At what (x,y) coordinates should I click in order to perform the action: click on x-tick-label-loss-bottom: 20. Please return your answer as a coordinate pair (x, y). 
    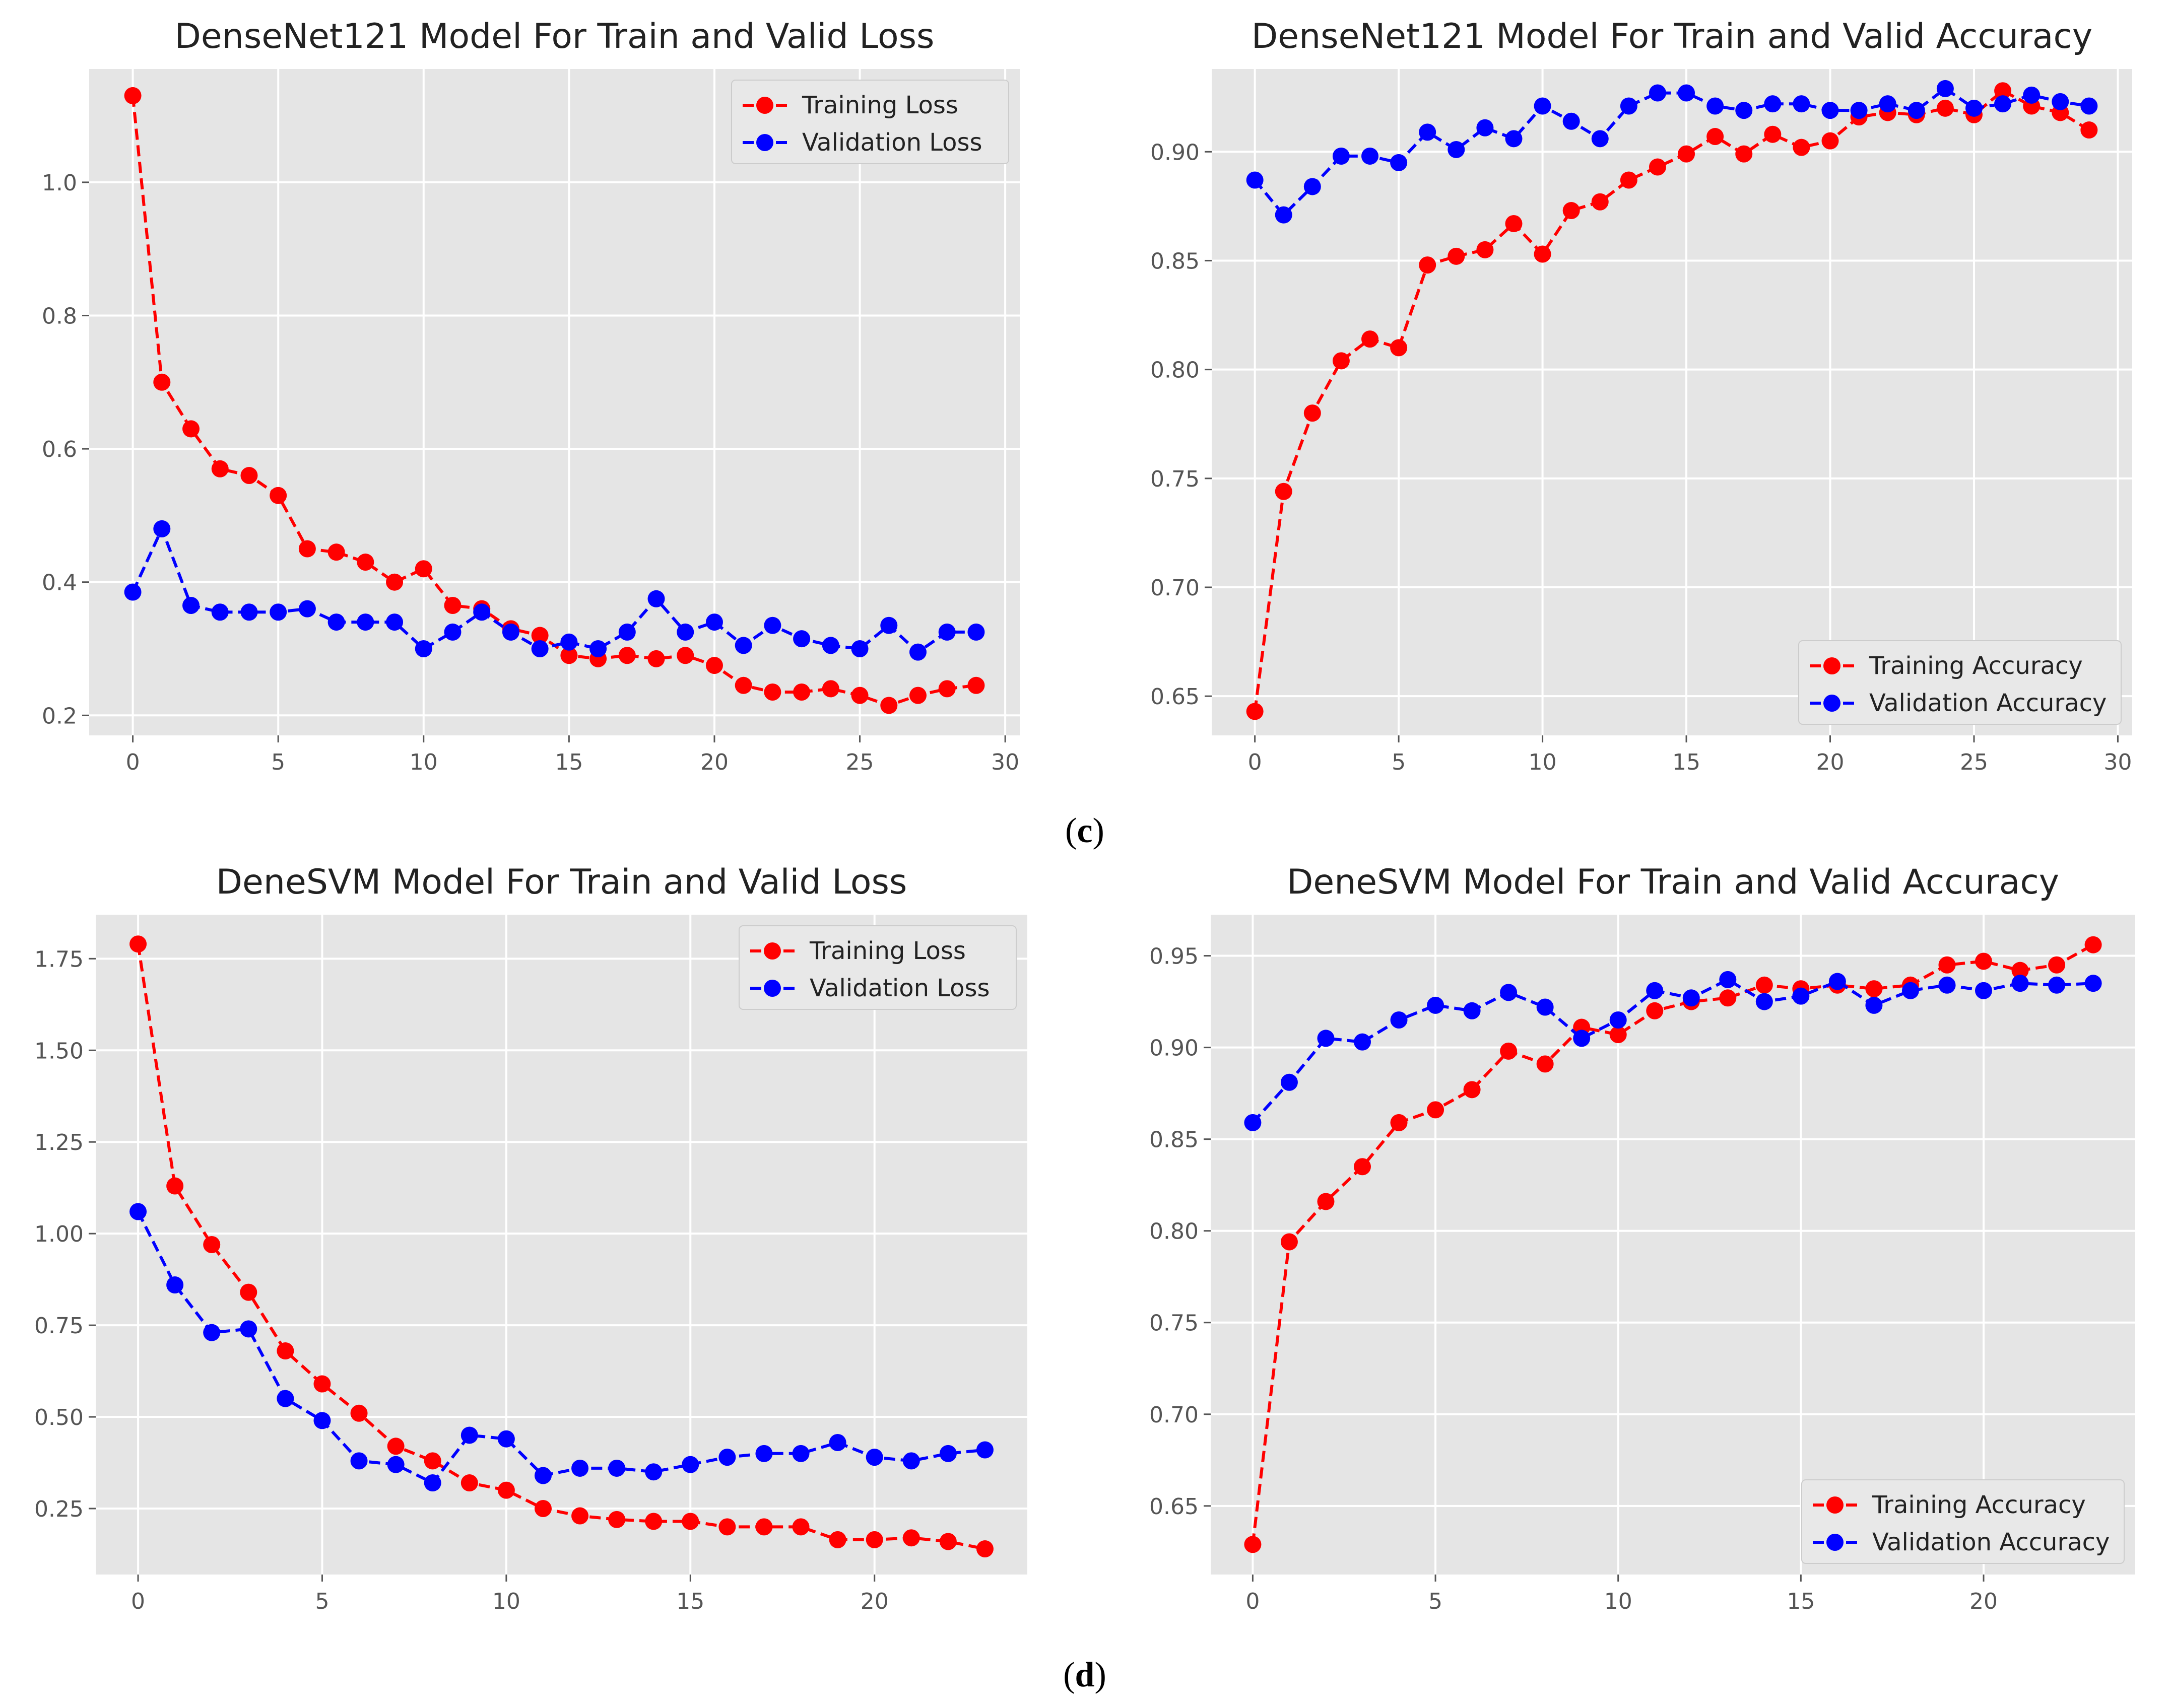
    Looking at the image, I should click on (875, 1601).